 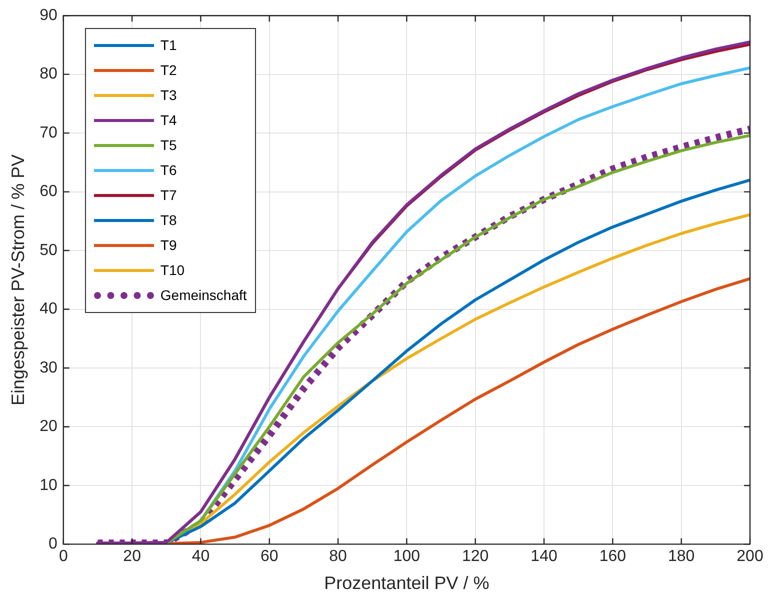 What do you see at coordinates (49, 74) in the screenshot?
I see `y-tick-label: 80` at bounding box center [49, 74].